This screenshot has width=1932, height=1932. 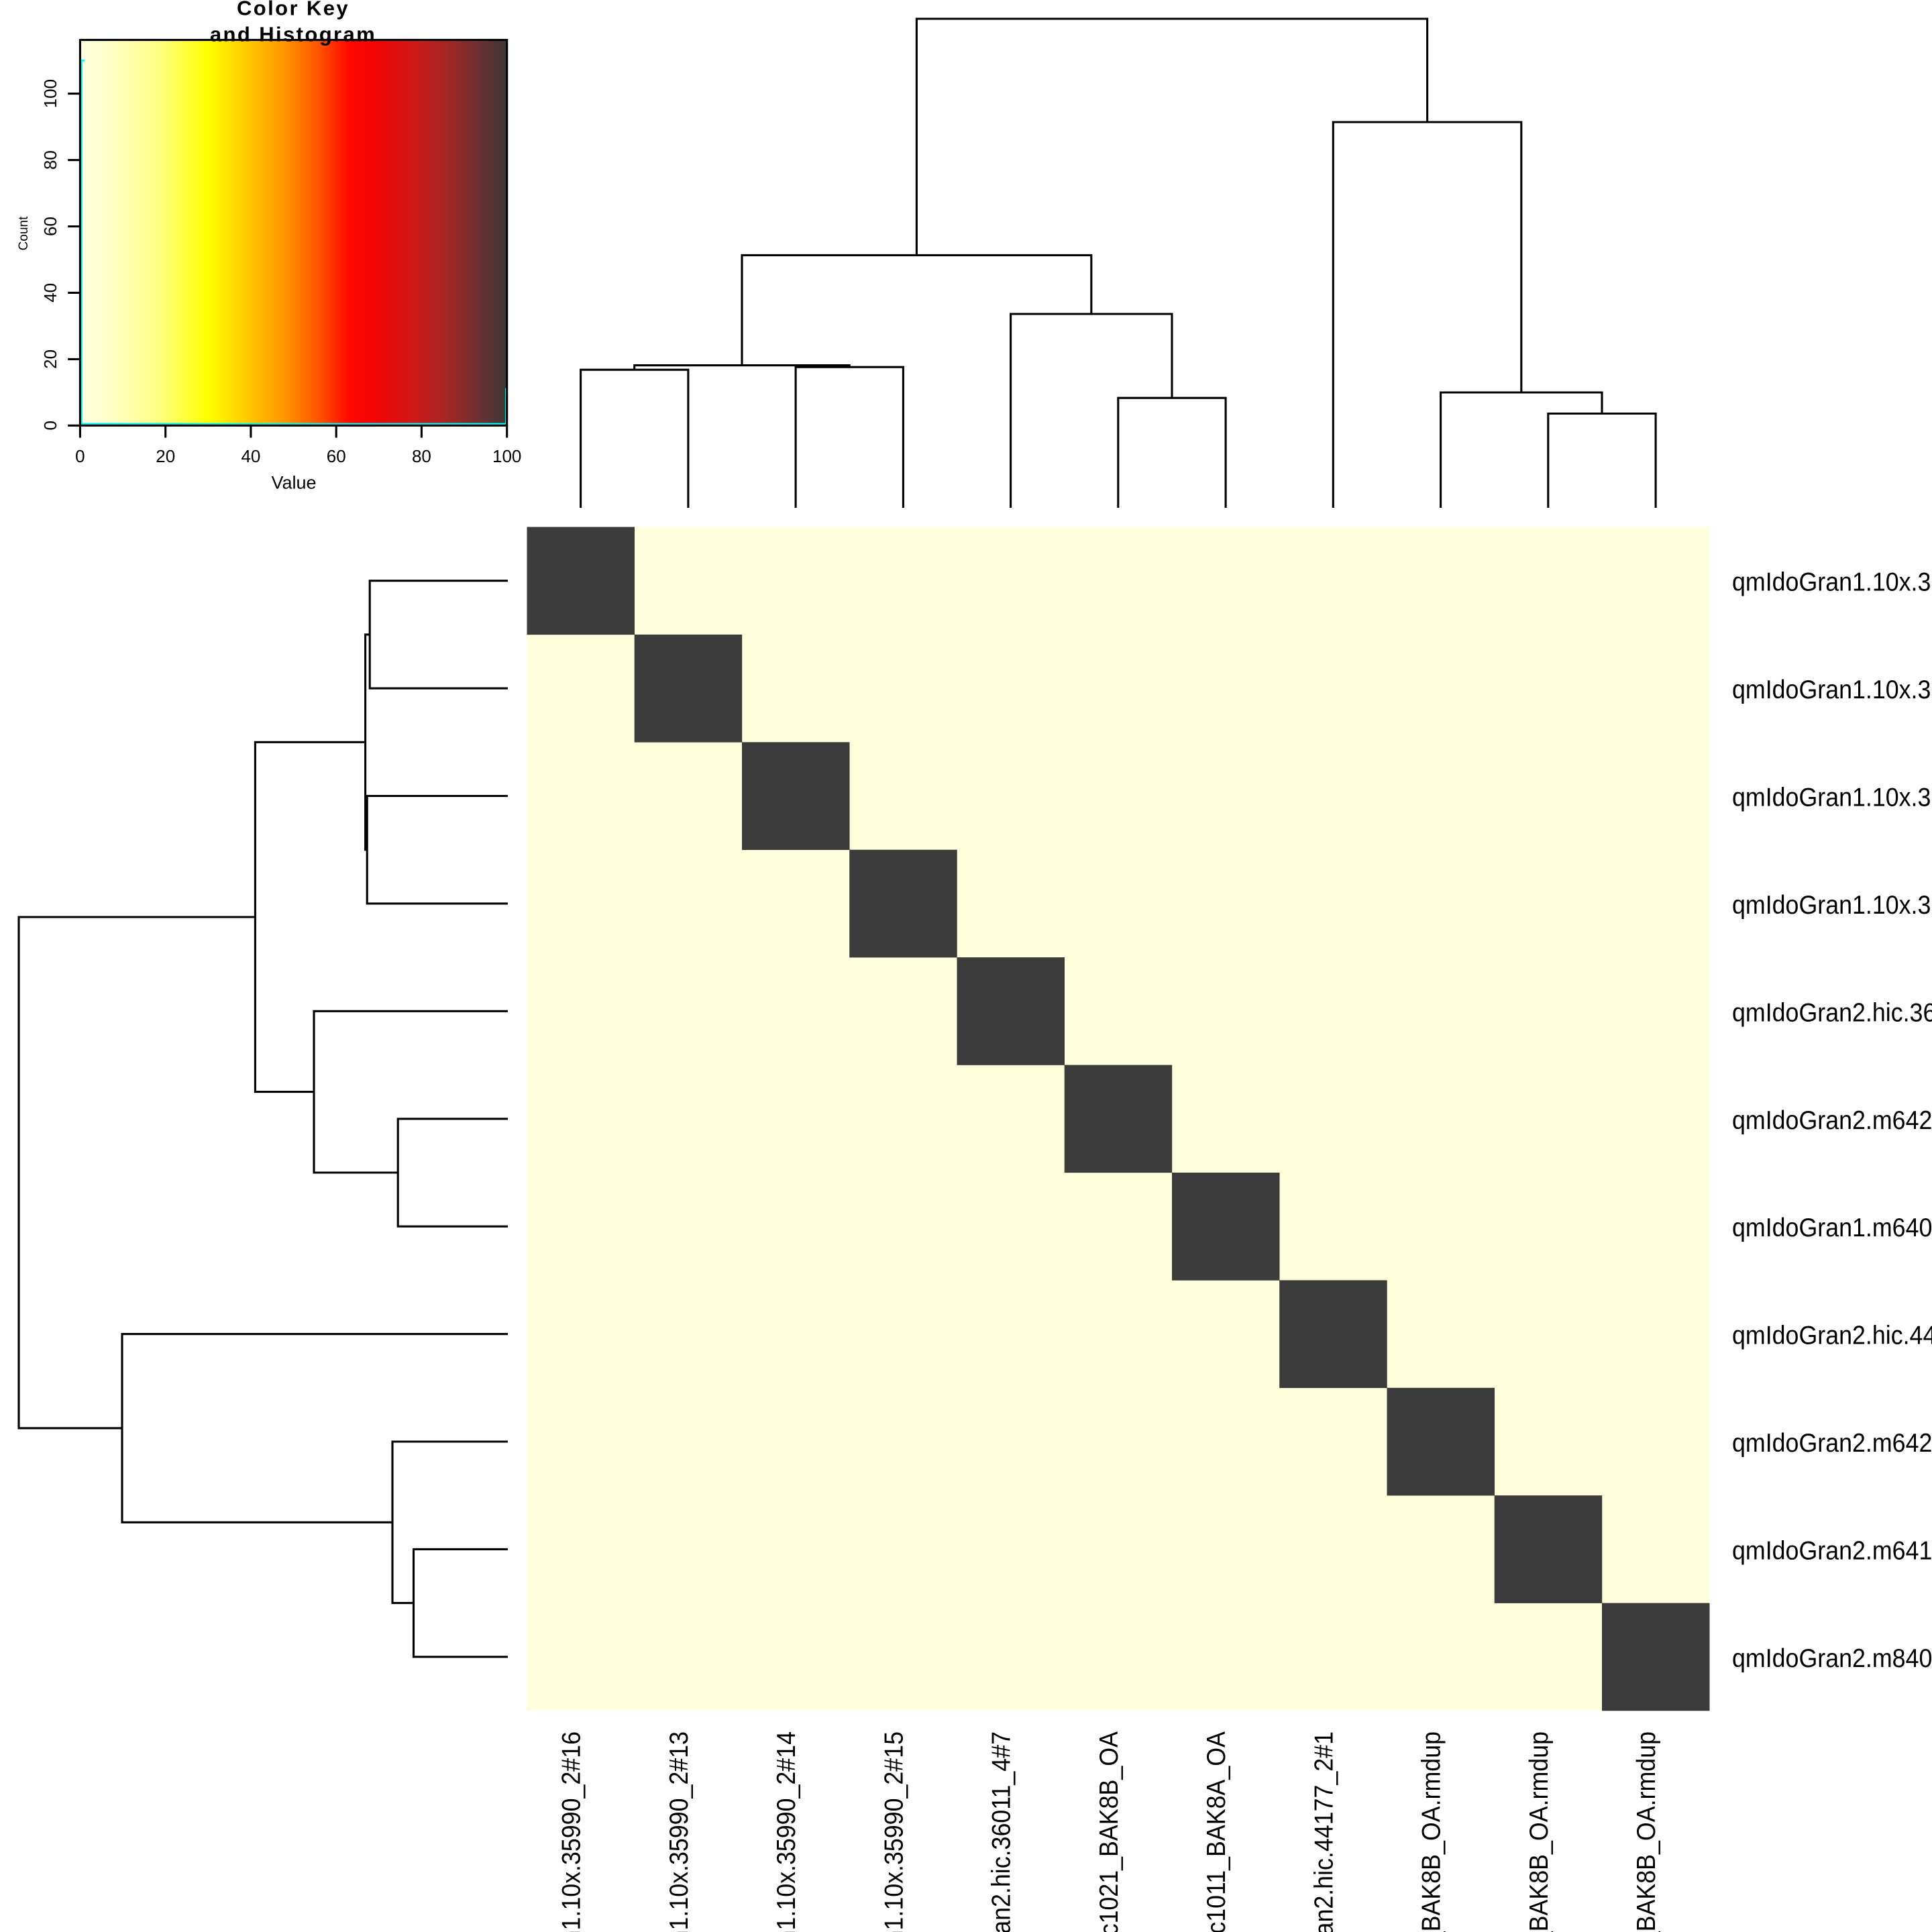 What do you see at coordinates (24, 233) in the screenshot?
I see `svg-text: Count` at bounding box center [24, 233].